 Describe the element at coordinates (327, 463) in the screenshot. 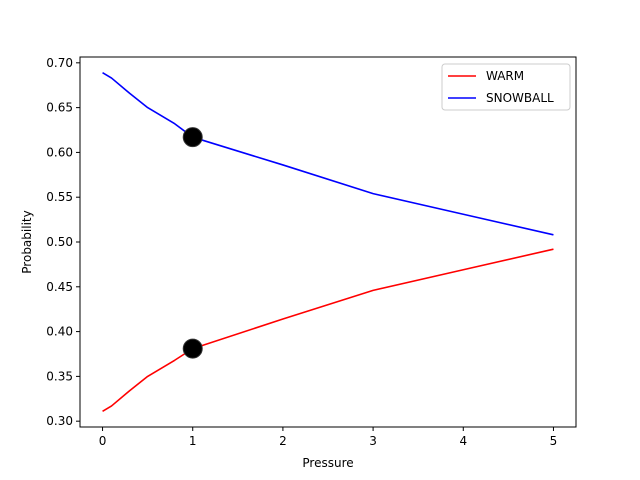

I see `x-axis-label: Pressure` at that location.